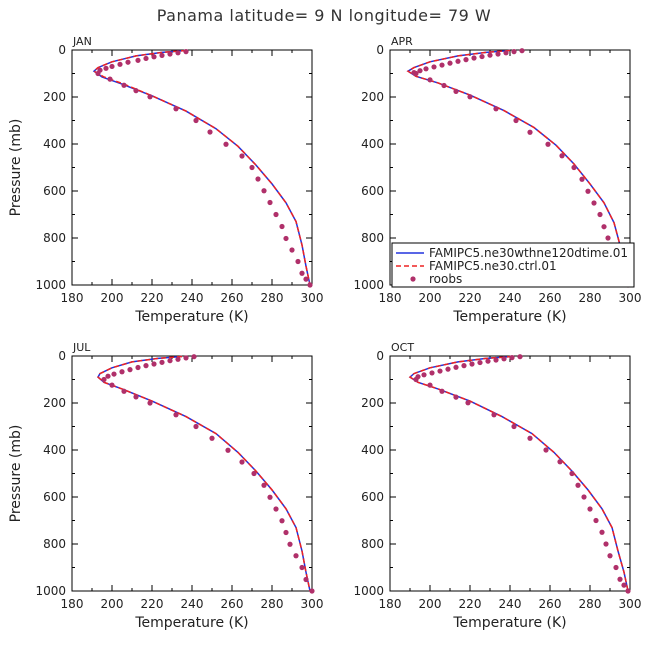  Describe the element at coordinates (402, 347) in the screenshot. I see `panel-label: OCT` at that location.